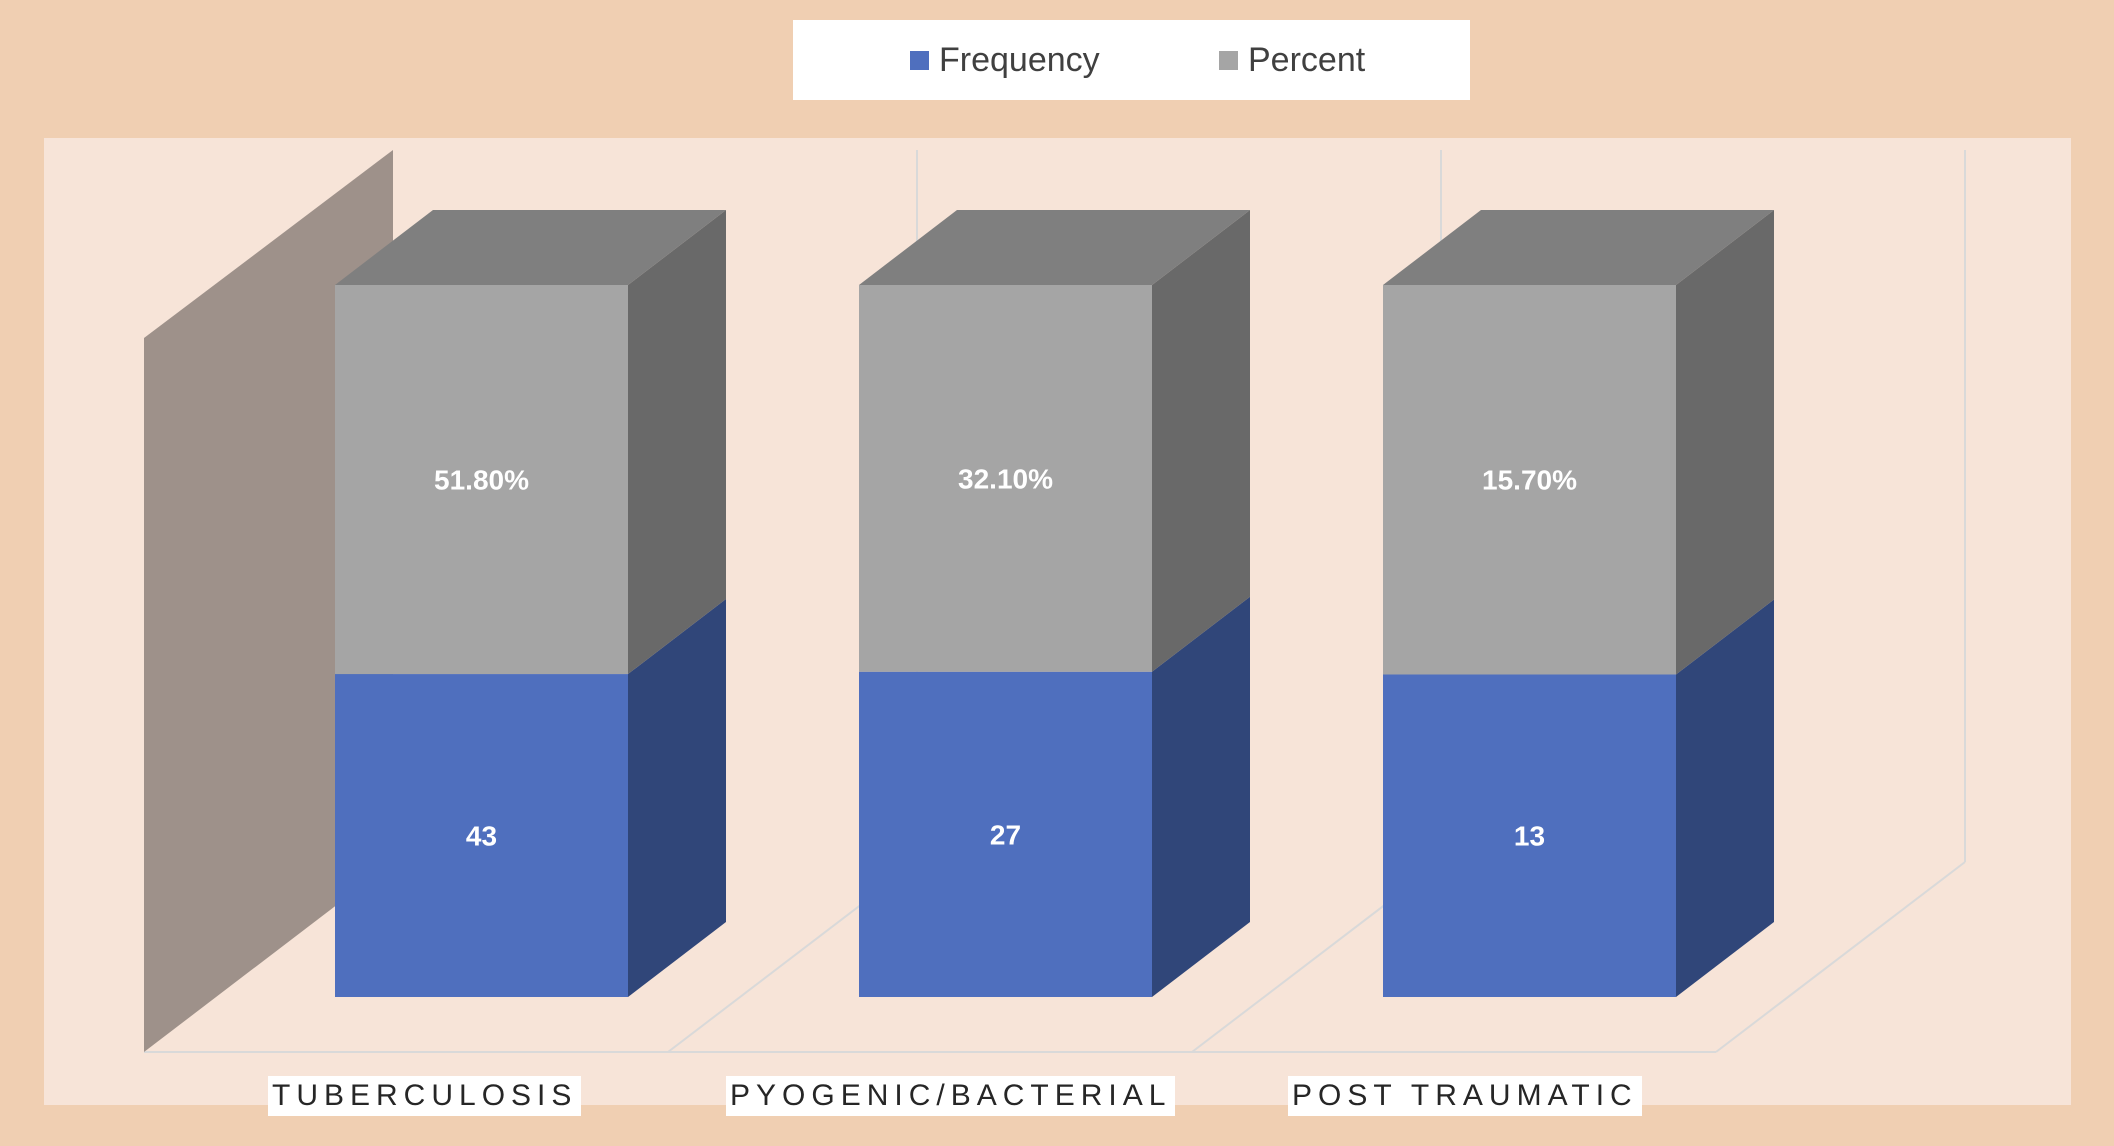 The width and height of the screenshot is (2114, 1146). I want to click on legend-item-frequency: Frequency, so click(1005, 60).